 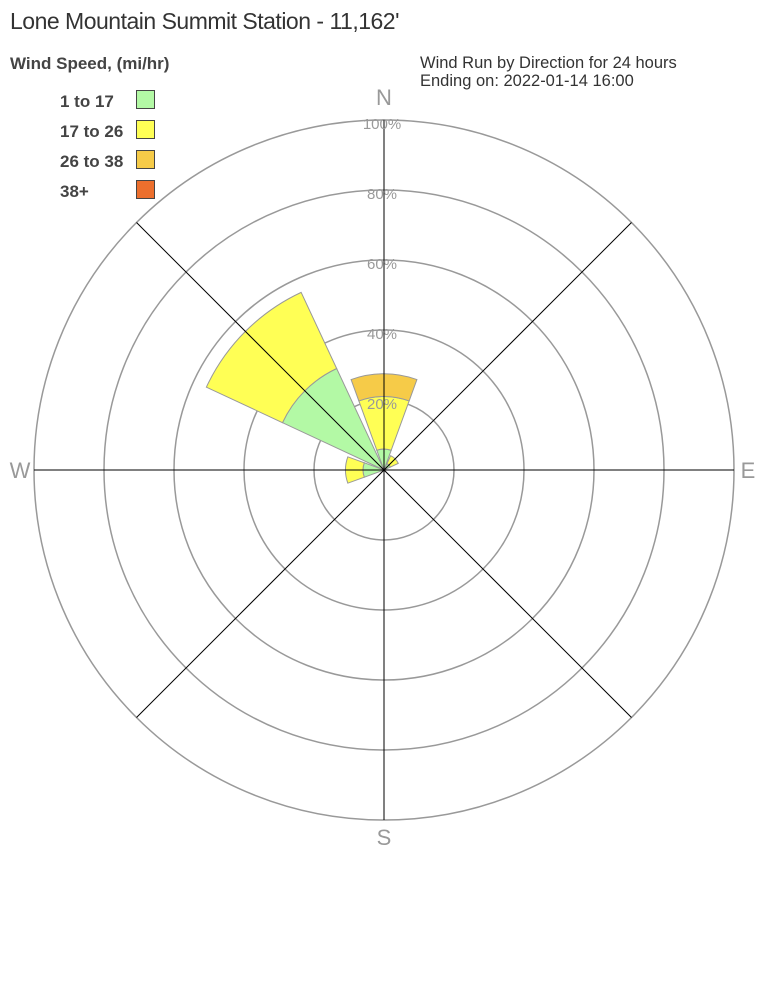 I want to click on legend-label: 38+, so click(x=74, y=191).